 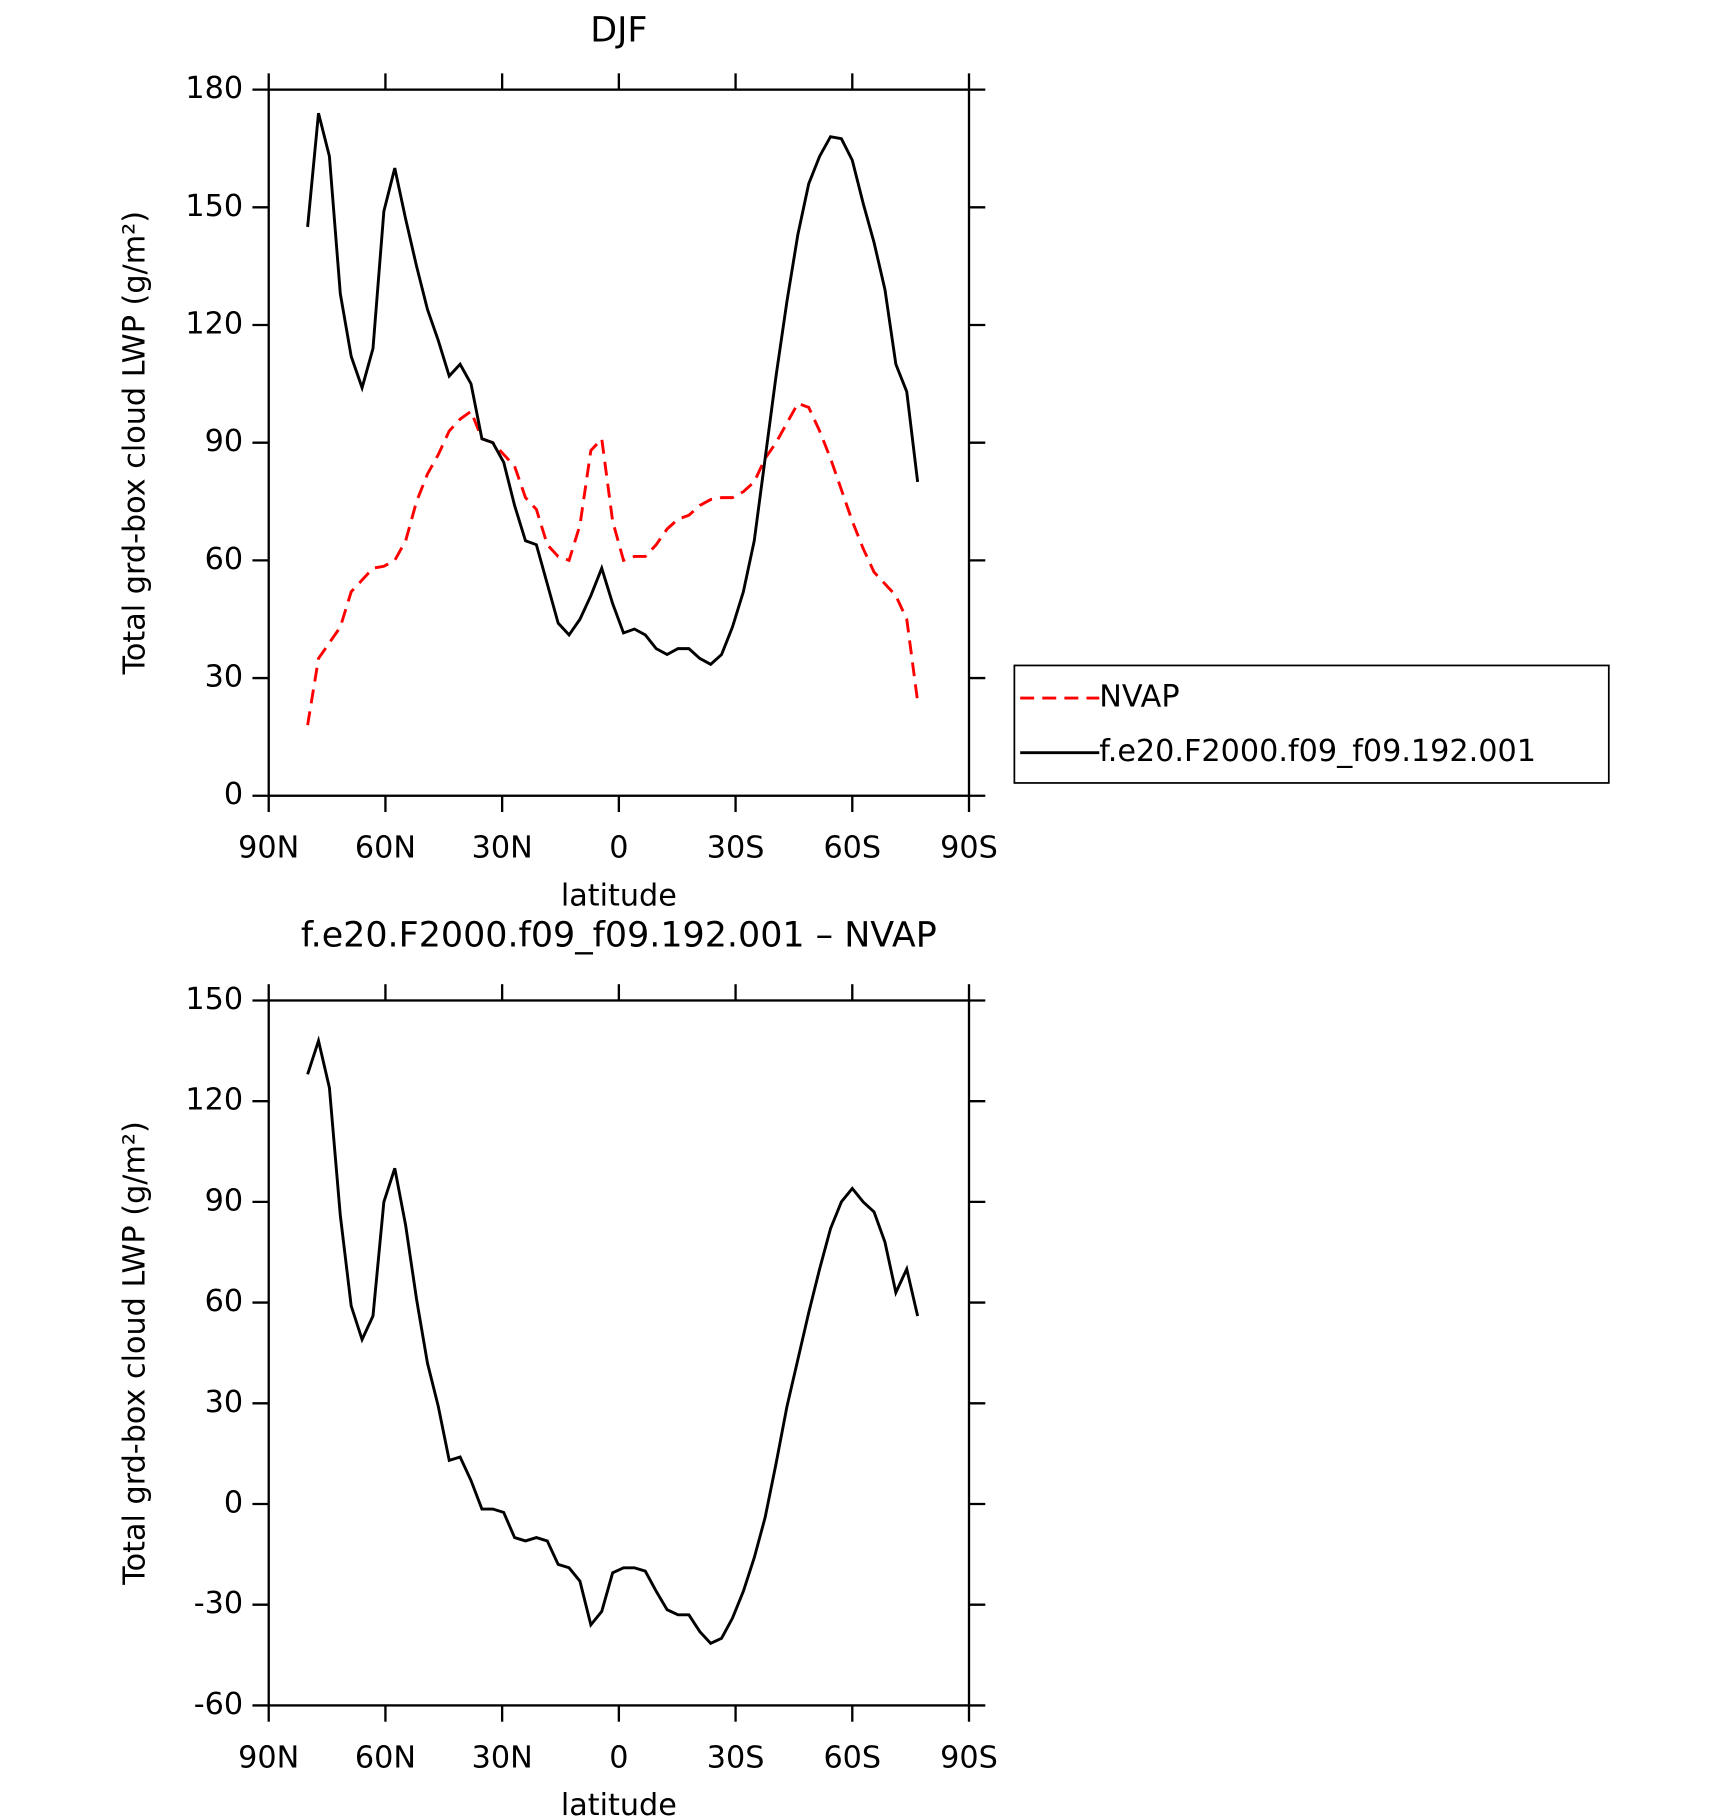 I want to click on legend-box, so click(x=1311, y=724).